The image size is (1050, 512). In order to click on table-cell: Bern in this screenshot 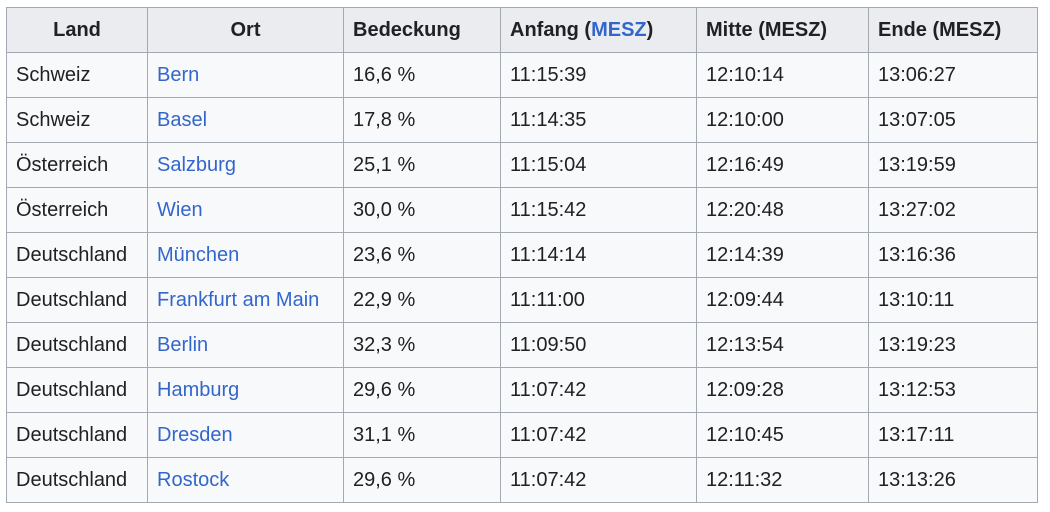, I will do `click(245, 75)`.